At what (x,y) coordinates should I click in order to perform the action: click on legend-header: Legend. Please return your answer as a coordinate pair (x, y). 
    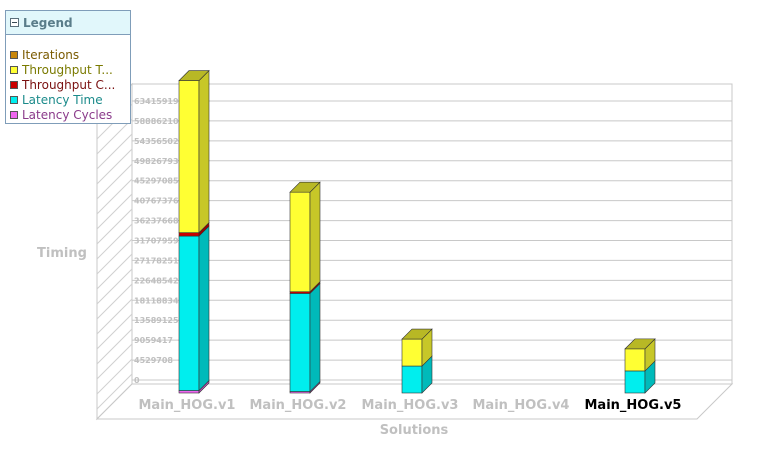
    Looking at the image, I should click on (68, 23).